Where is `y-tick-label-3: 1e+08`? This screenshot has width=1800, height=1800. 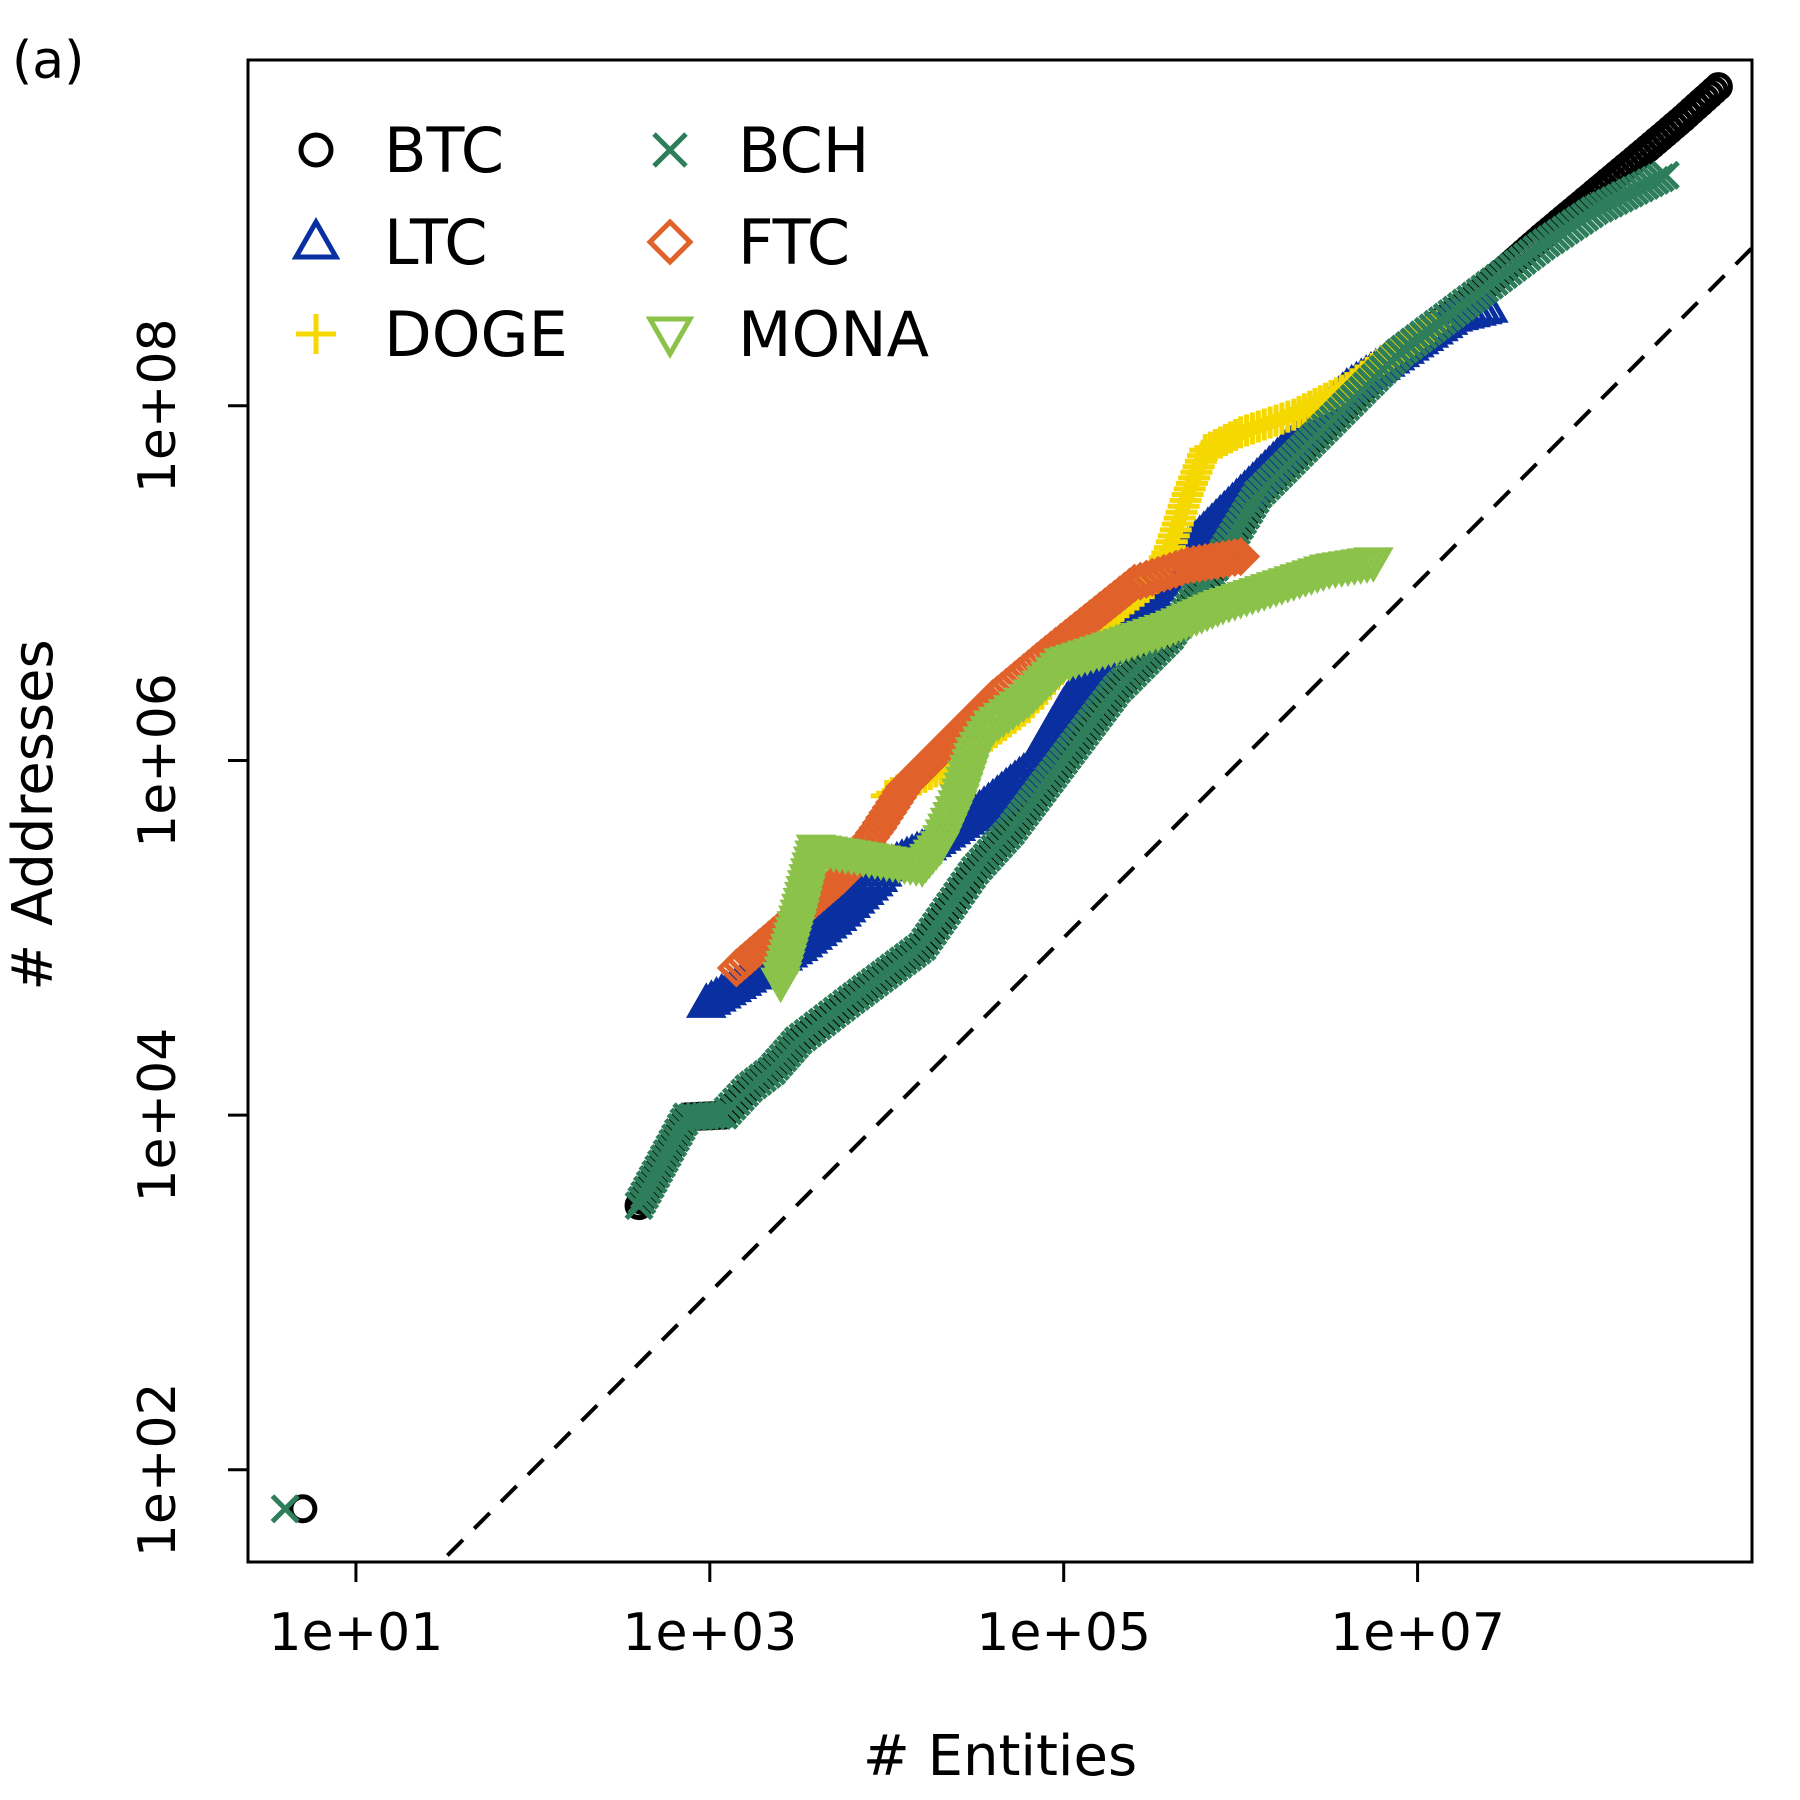
y-tick-label-3: 1e+08 is located at coordinates (158, 405).